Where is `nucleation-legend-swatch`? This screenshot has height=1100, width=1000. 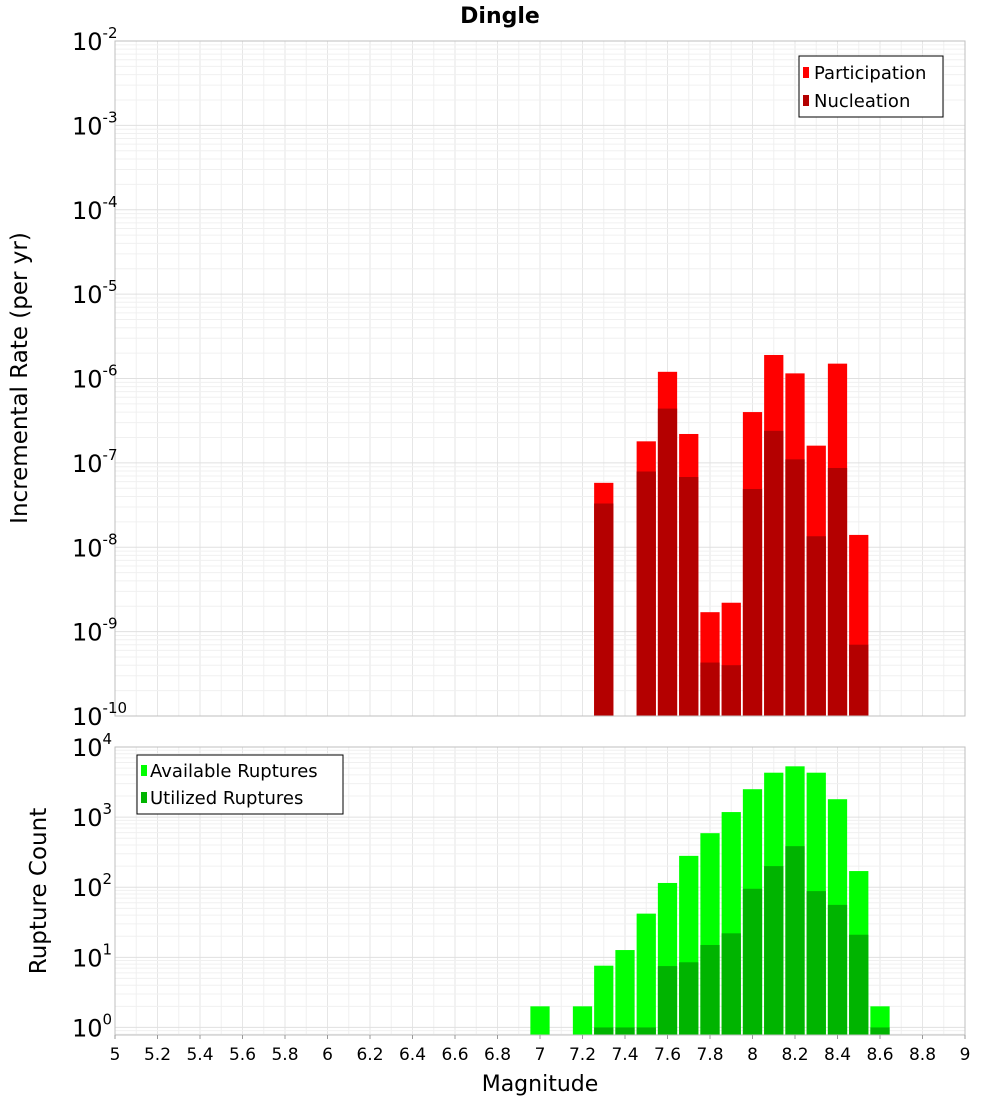 nucleation-legend-swatch is located at coordinates (806, 100).